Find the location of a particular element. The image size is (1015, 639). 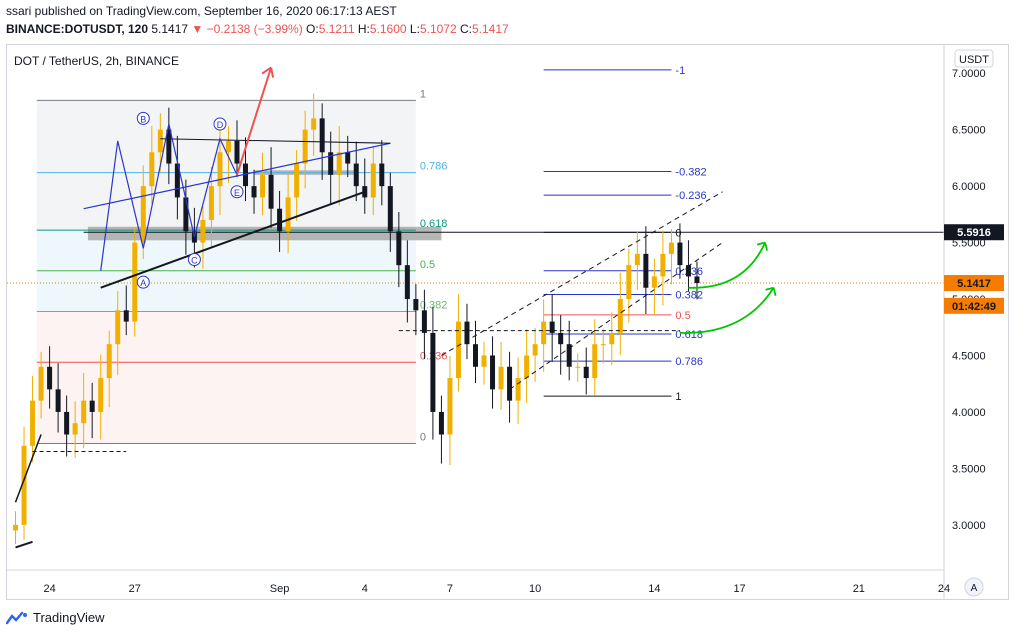

footer: TradingView is located at coordinates (55, 617).